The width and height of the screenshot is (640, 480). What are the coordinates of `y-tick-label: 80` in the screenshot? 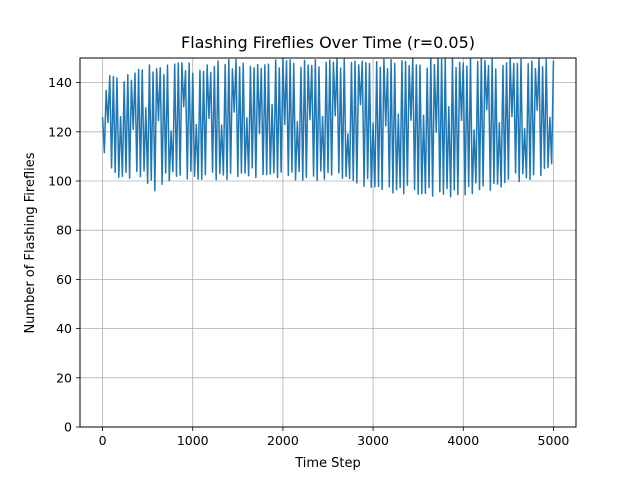 It's located at (64, 230).